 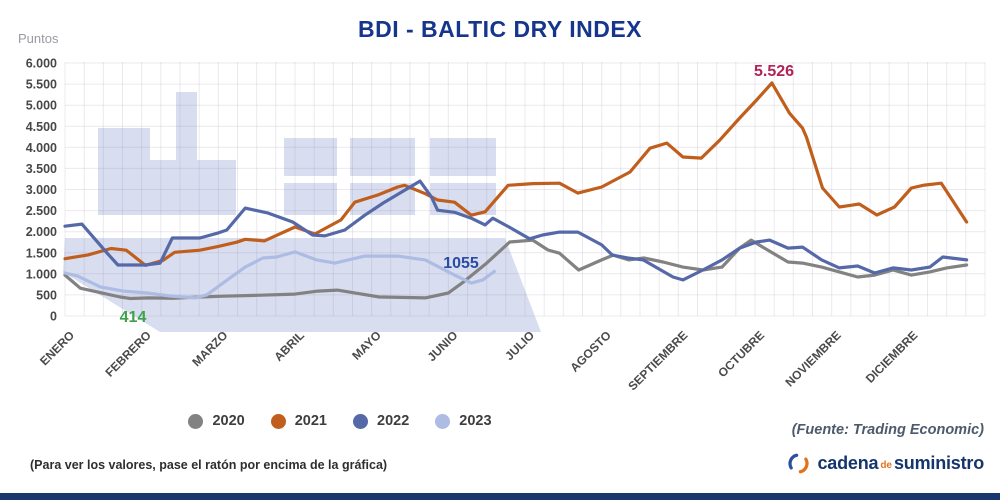 I want to click on legend-label: 2023, so click(x=475, y=421).